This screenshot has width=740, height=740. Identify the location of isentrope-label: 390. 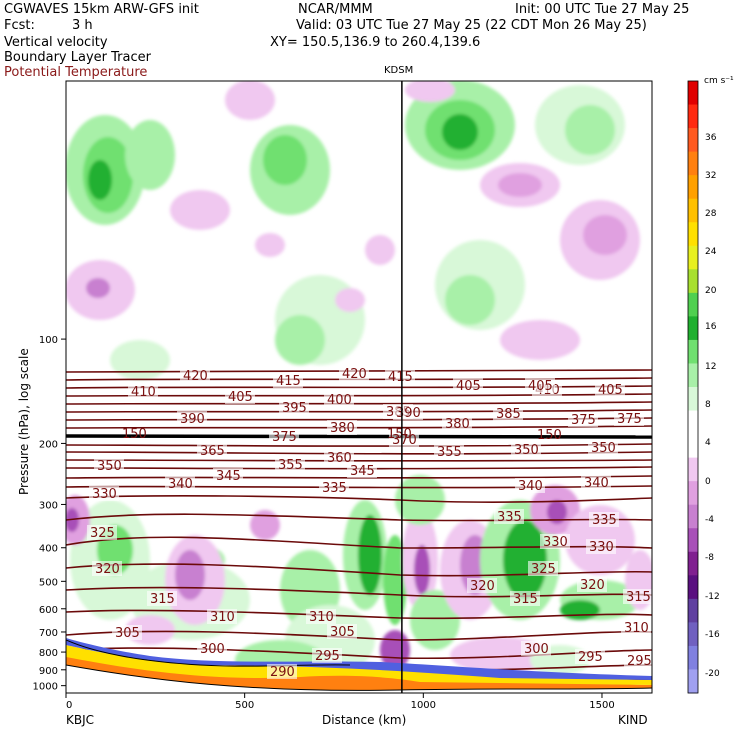
(408, 413).